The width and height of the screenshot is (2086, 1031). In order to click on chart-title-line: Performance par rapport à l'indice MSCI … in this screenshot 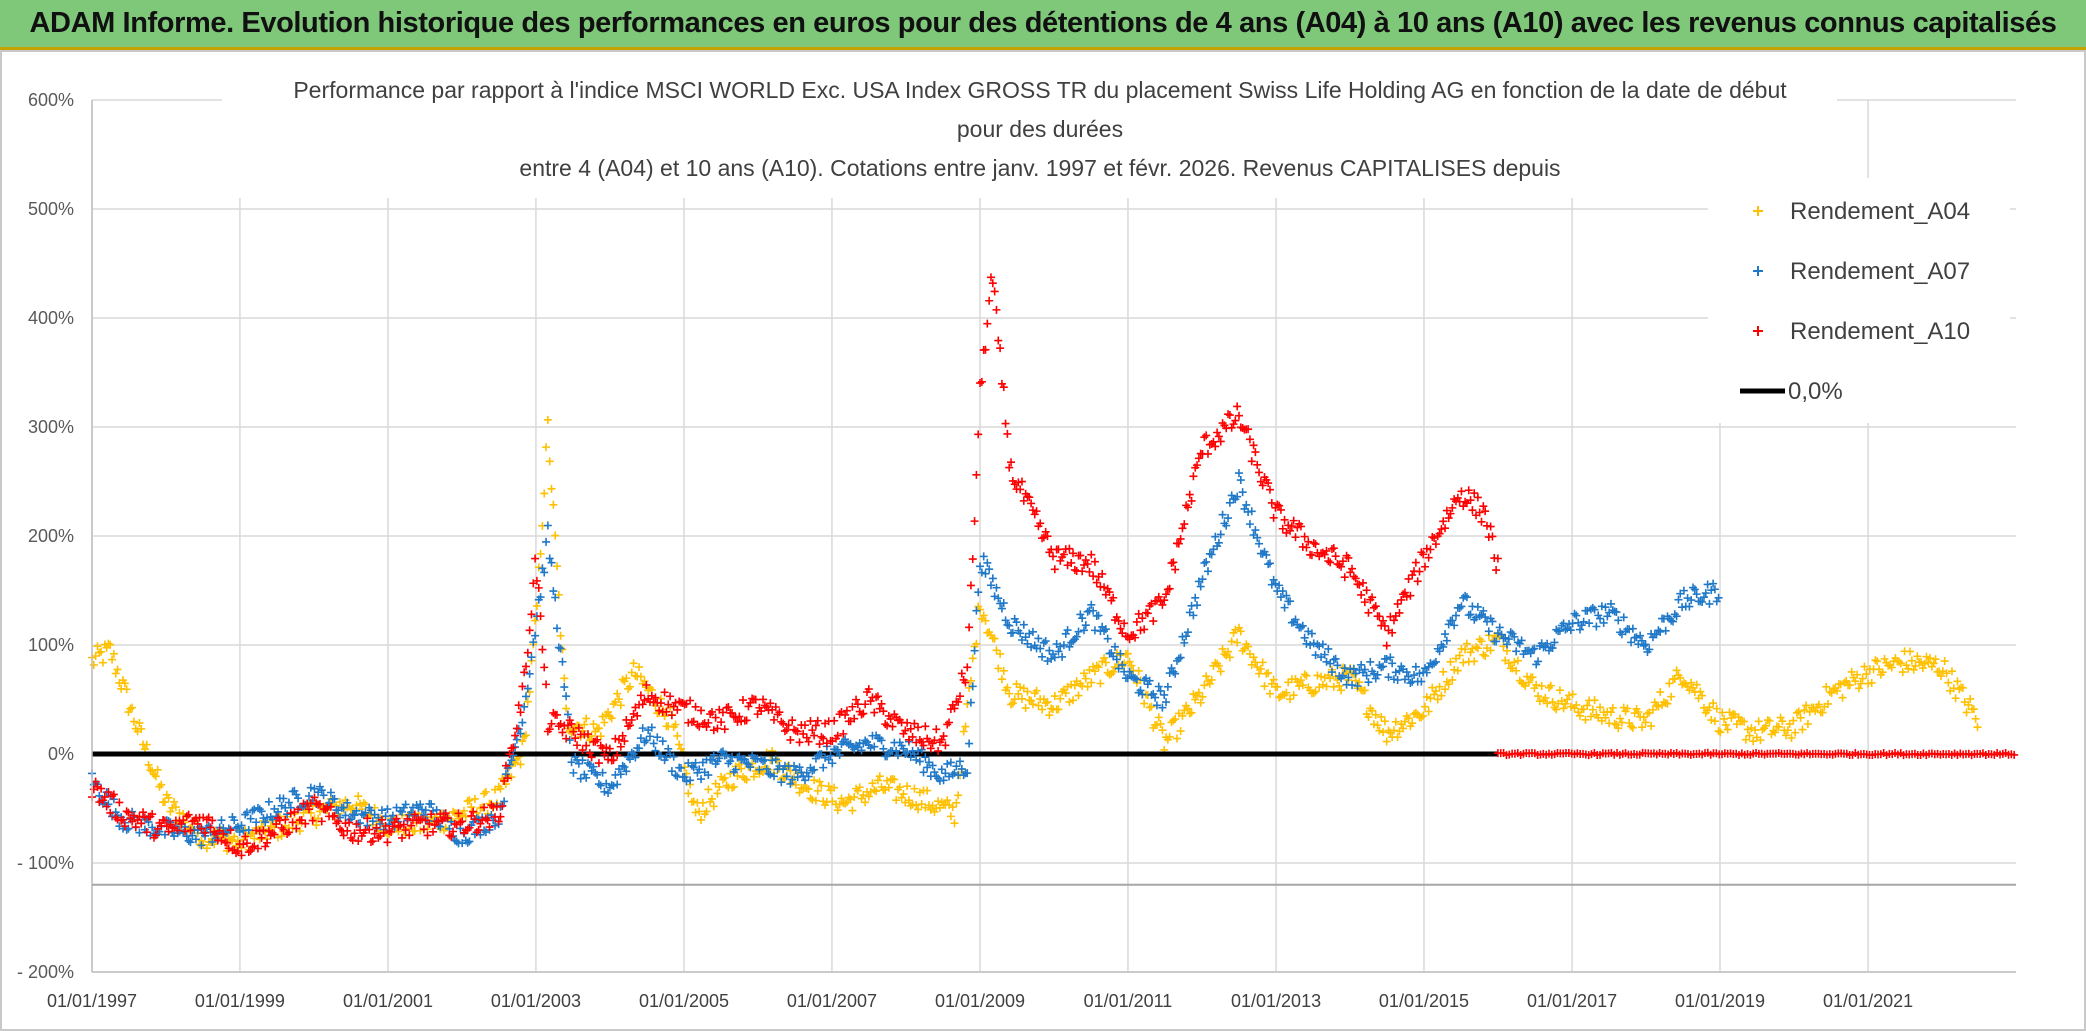, I will do `click(1040, 90)`.